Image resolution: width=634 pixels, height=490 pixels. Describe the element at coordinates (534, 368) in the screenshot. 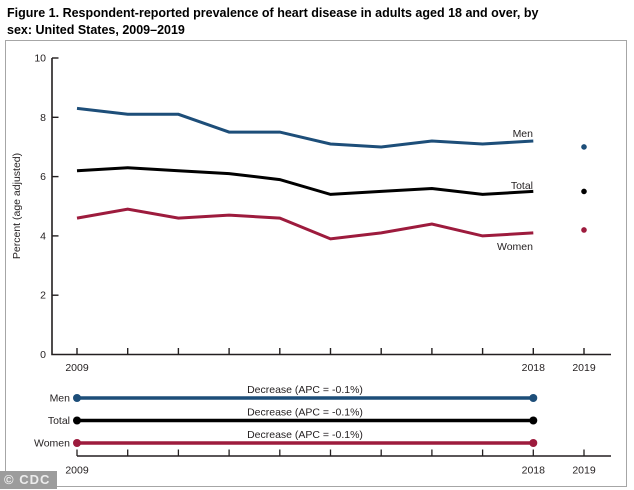

I see `x-tick-label: 2018` at that location.